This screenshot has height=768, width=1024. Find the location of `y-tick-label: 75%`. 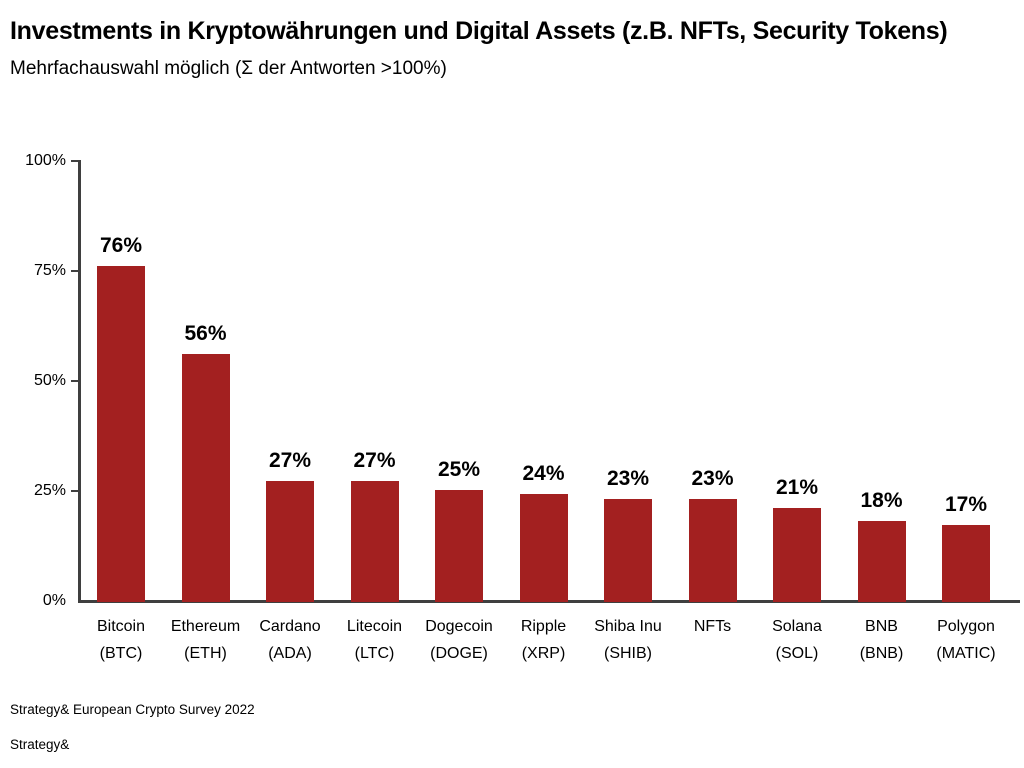

y-tick-label: 75% is located at coordinates (49, 270).